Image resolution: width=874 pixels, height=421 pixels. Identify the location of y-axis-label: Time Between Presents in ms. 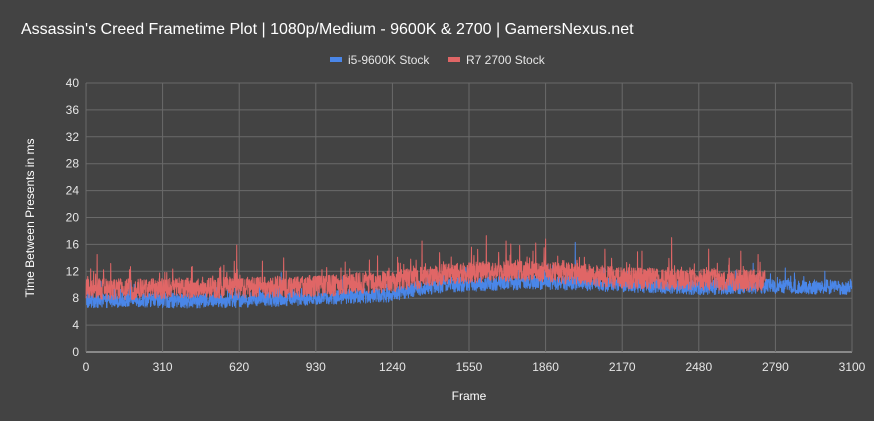
(30, 218).